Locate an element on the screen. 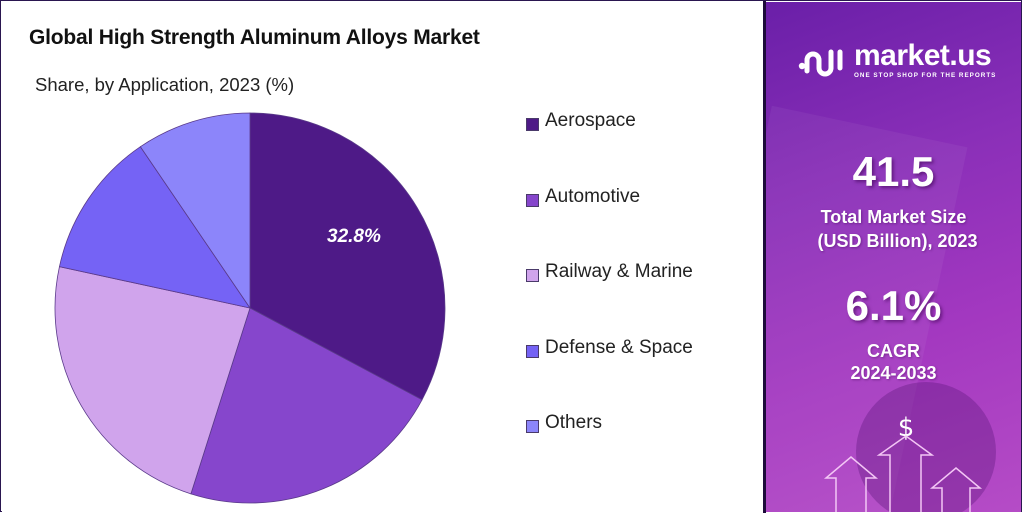 The height and width of the screenshot is (514, 1024). market-us-logo-icon is located at coordinates (820, 62).